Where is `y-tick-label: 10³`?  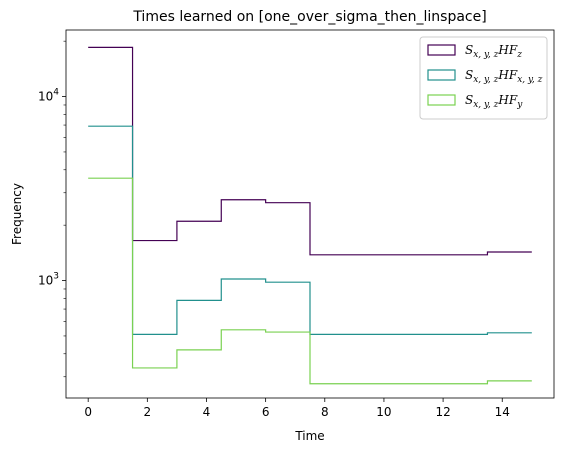
y-tick-label: 10³ is located at coordinates (48, 280).